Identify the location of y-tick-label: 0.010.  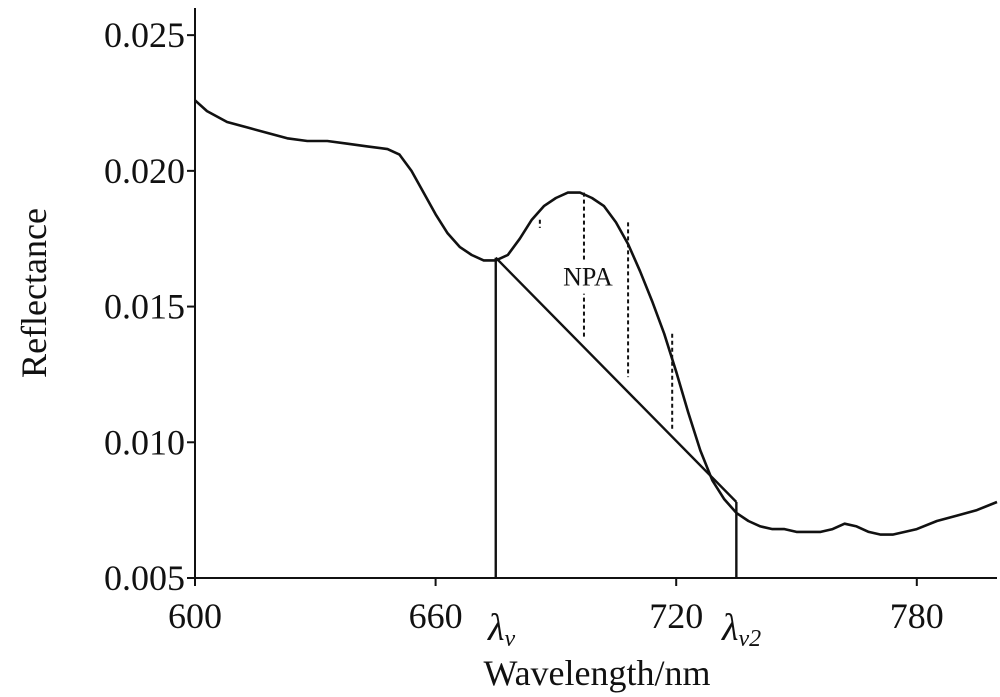
(144, 442).